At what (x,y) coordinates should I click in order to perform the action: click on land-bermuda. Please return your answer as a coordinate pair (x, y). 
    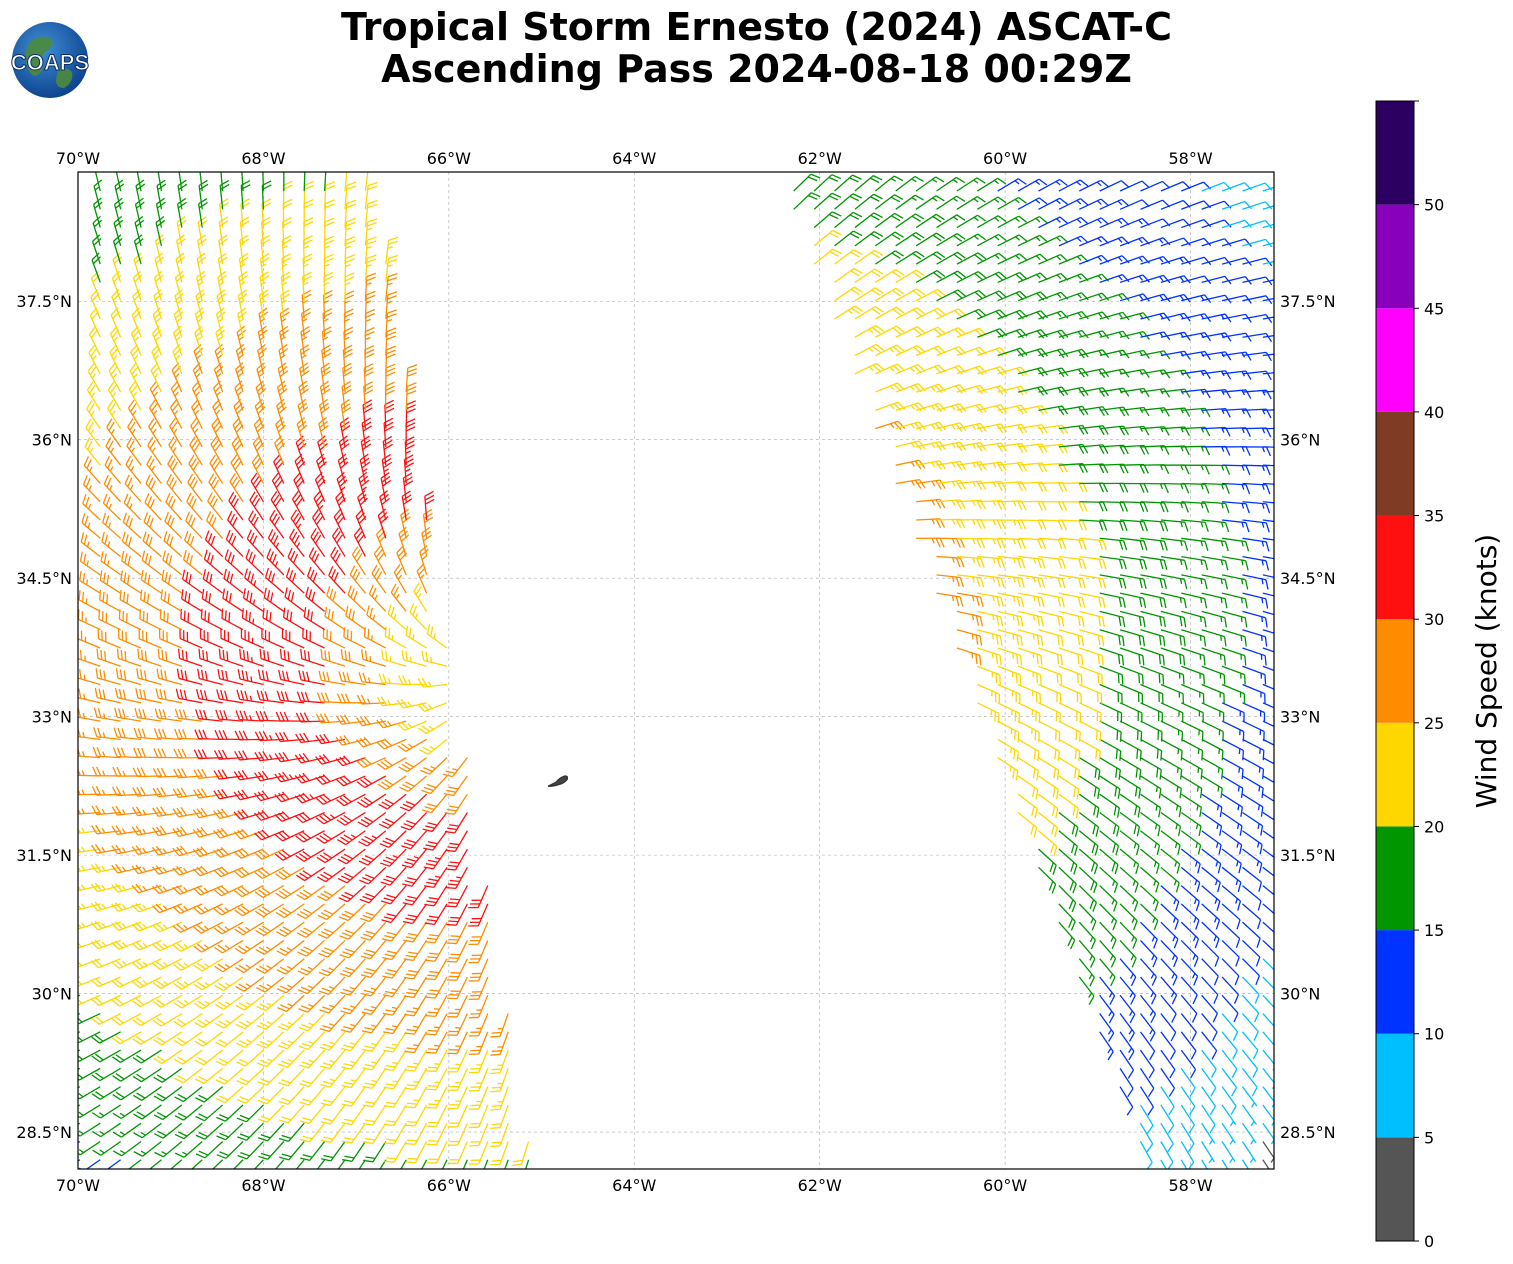
    Looking at the image, I should click on (558, 781).